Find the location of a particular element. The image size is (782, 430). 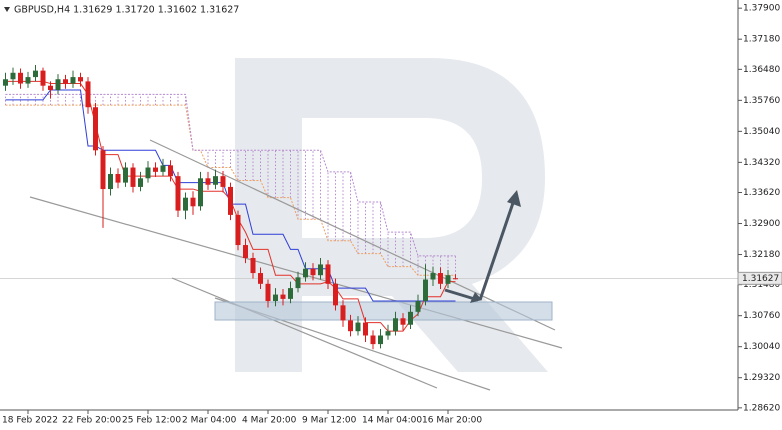

trend-line is located at coordinates (304, 333).